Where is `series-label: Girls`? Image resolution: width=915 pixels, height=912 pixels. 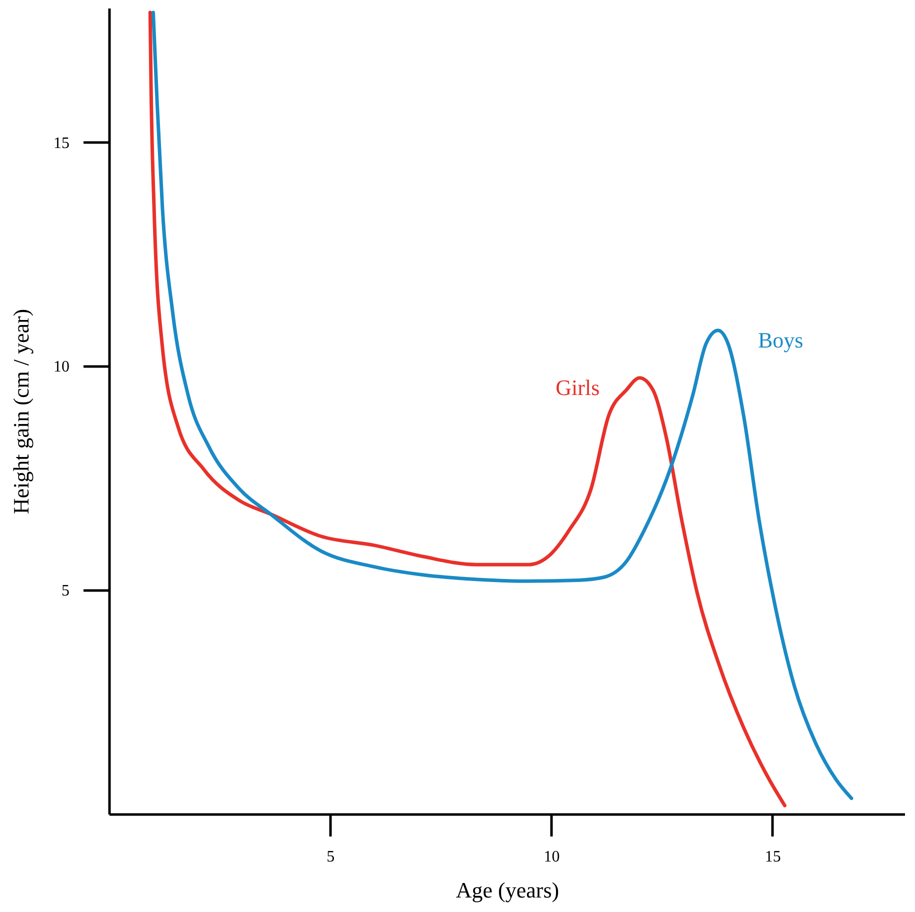 series-label: Girls is located at coordinates (578, 387).